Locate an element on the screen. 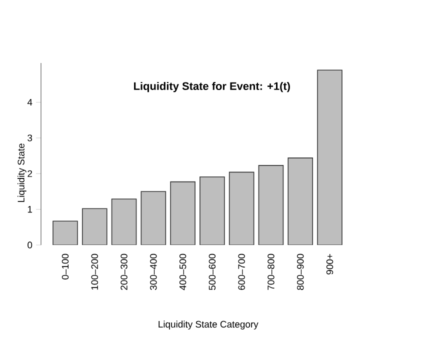 This screenshot has height=353, width=423. x-tick-label: 800–900 is located at coordinates (300, 272).